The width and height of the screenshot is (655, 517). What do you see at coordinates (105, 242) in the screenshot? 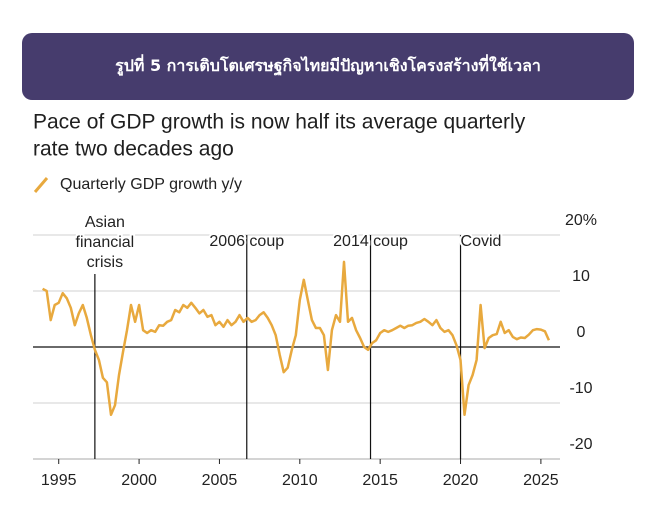
I see `event-label: financial` at bounding box center [105, 242].